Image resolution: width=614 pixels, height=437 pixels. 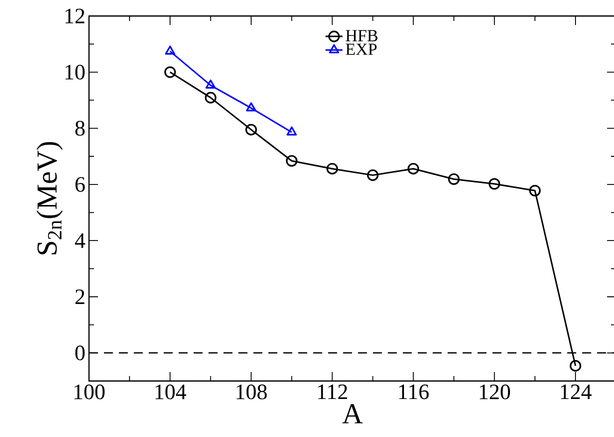 What do you see at coordinates (495, 392) in the screenshot?
I see `x-tick-label: 120` at bounding box center [495, 392].